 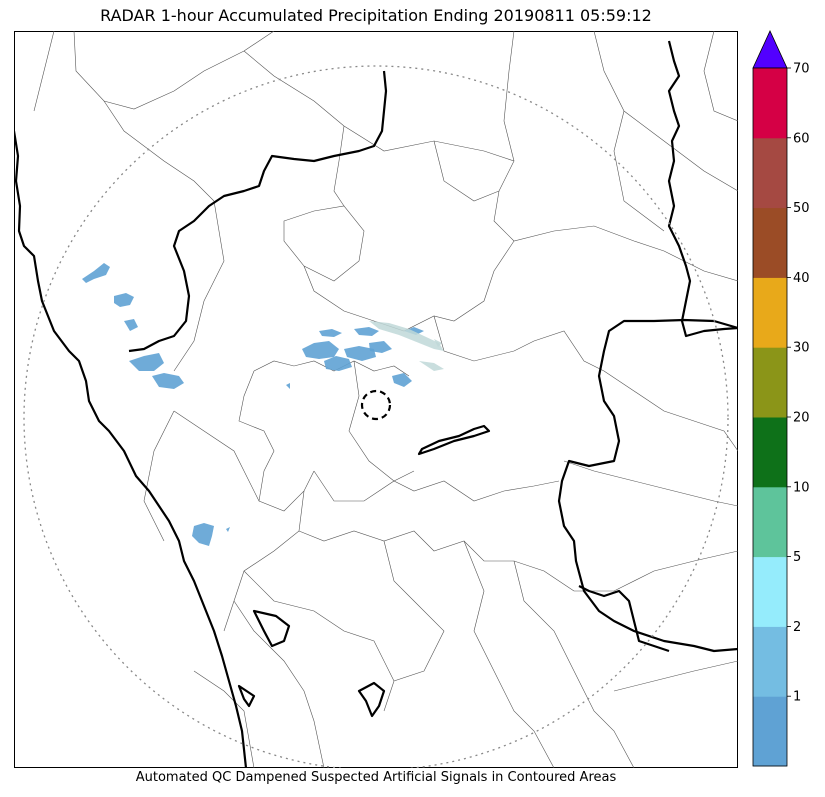 I want to click on colorbar-tick-label: 50, so click(x=801, y=208).